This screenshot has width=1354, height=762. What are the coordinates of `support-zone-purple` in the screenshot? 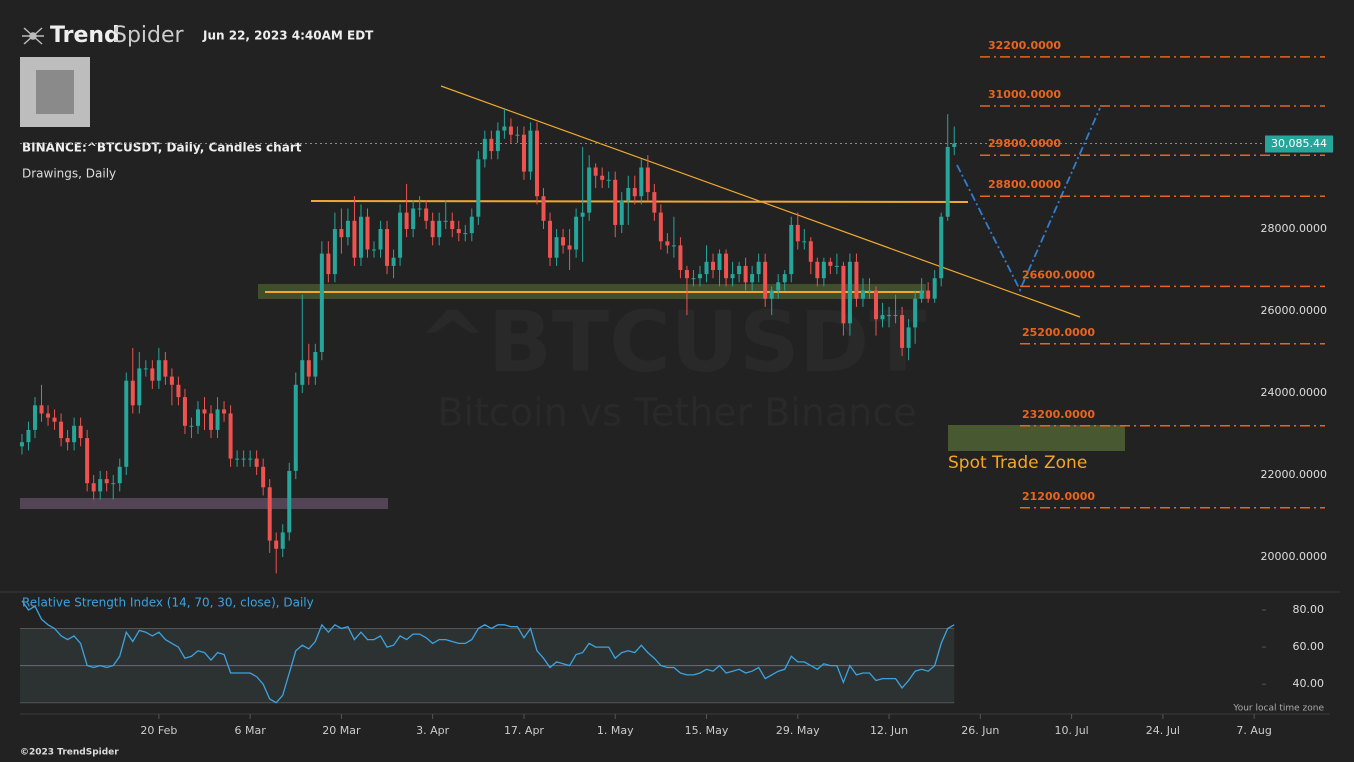 It's located at (204, 503).